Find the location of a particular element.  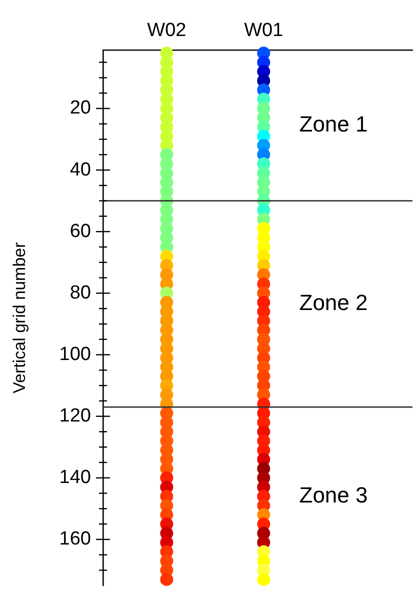

y-axis-title: Vertical grid number is located at coordinates (19, 318).